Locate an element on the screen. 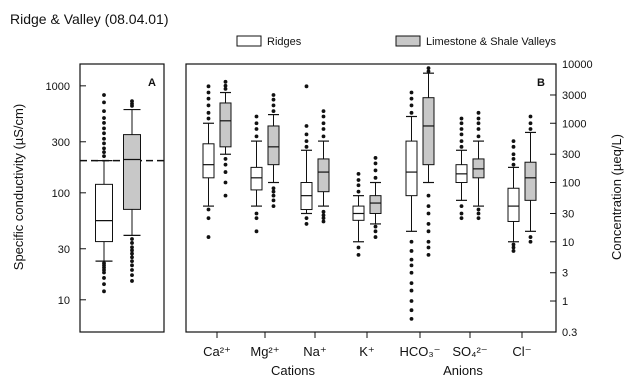  legend-label-valleys: Limestone & Shale Valleys is located at coordinates (491, 42).